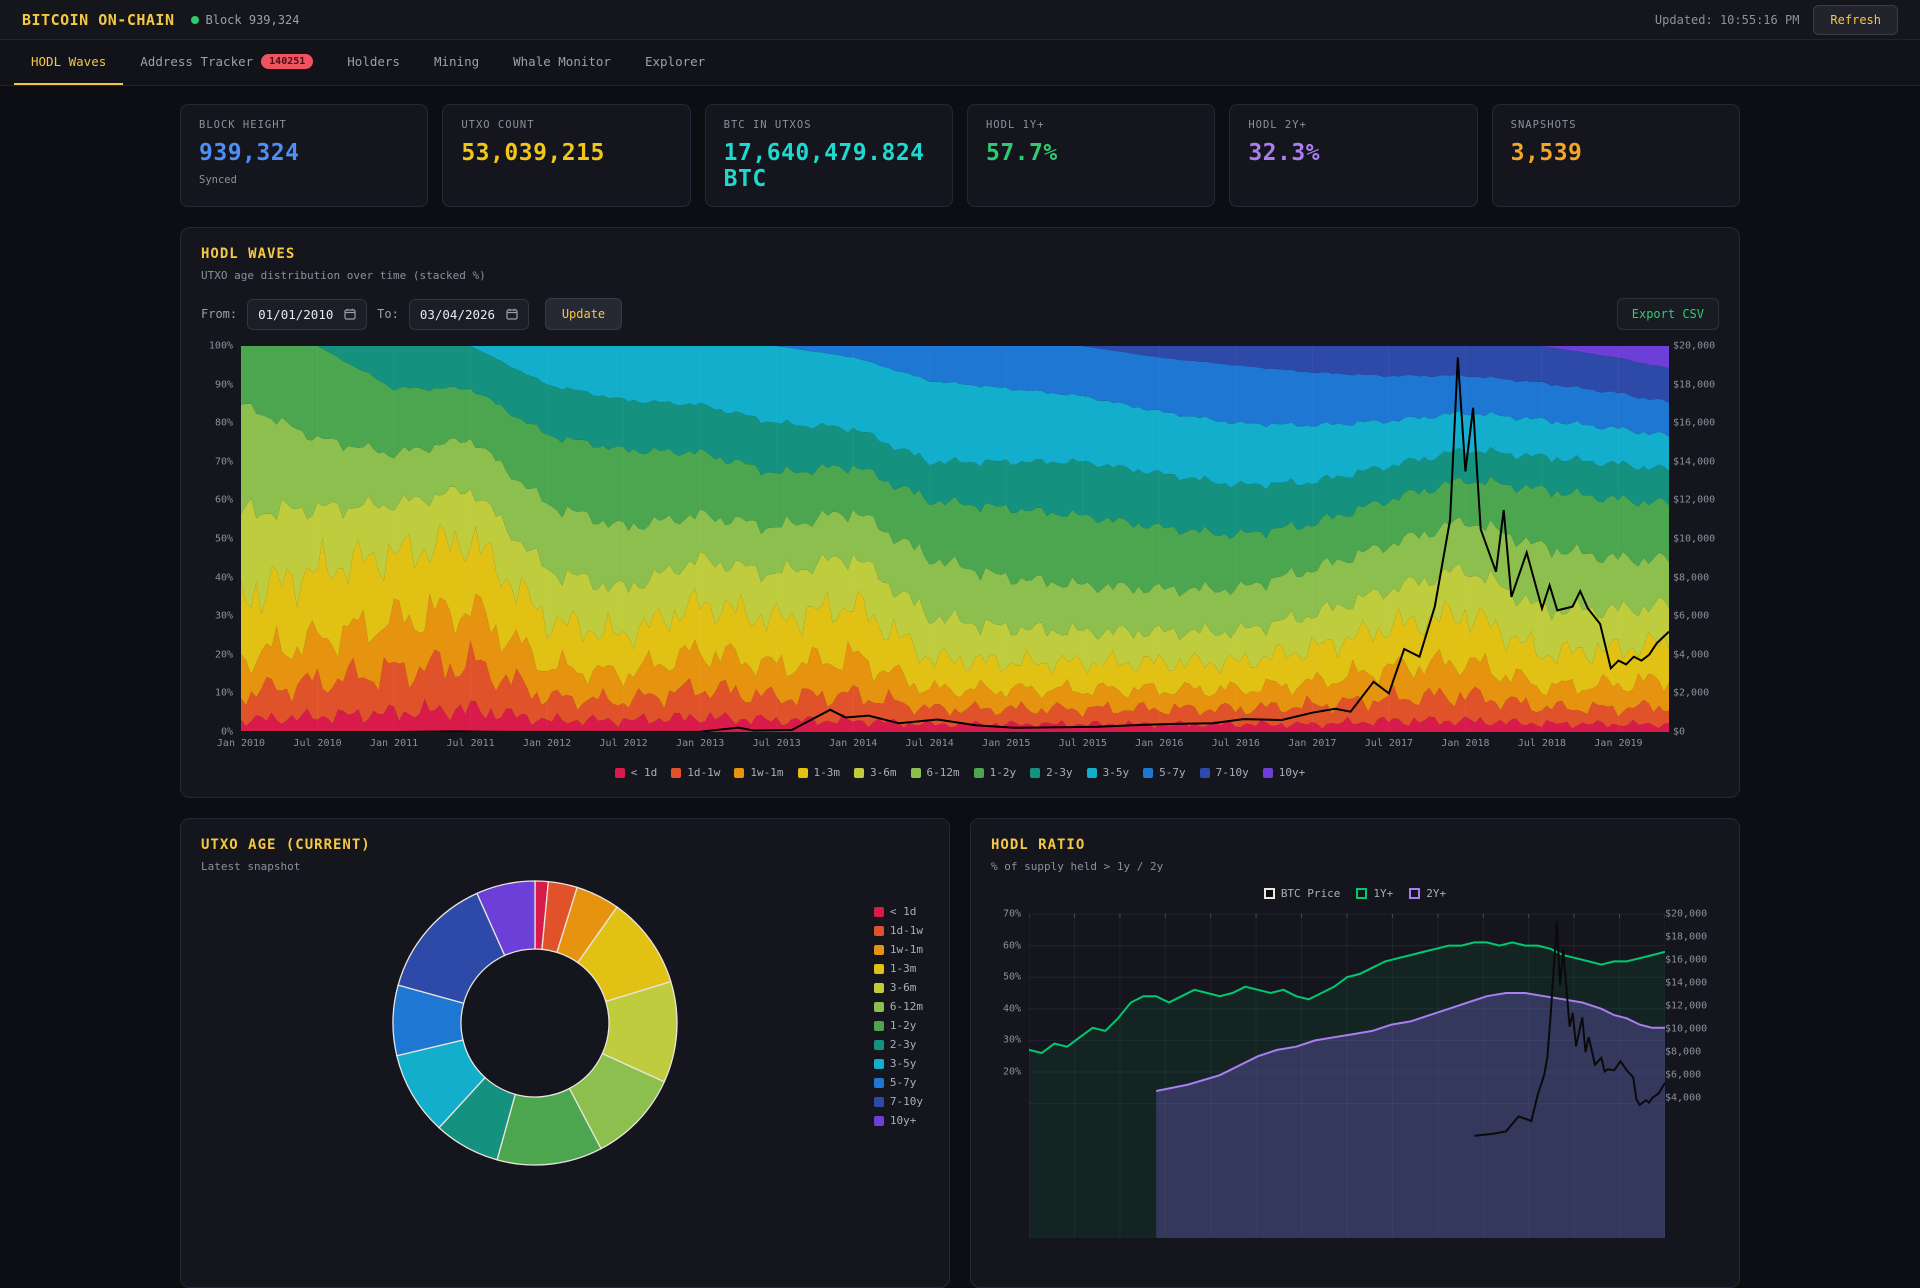 The image size is (1920, 1288). I want to click on x-tick: Jan 2011, so click(394, 743).